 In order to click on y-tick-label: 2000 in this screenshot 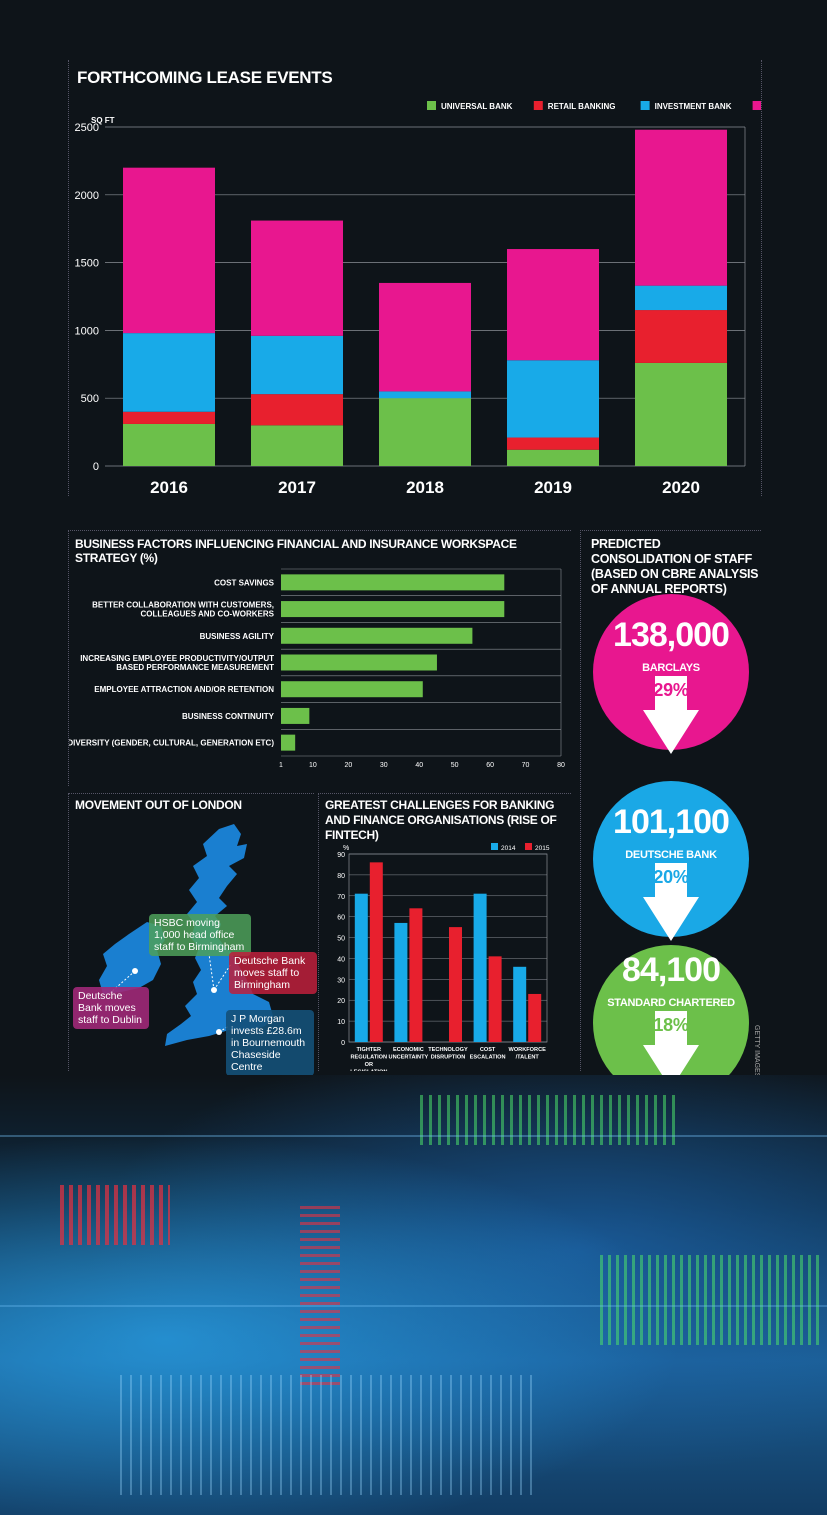, I will do `click(87, 196)`.